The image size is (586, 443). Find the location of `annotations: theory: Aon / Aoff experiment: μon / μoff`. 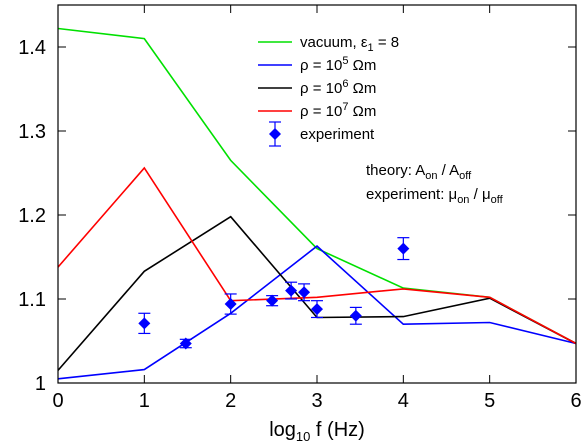

annotations: theory: Aon / Aoff experiment: μon / μoff is located at coordinates (435, 184).